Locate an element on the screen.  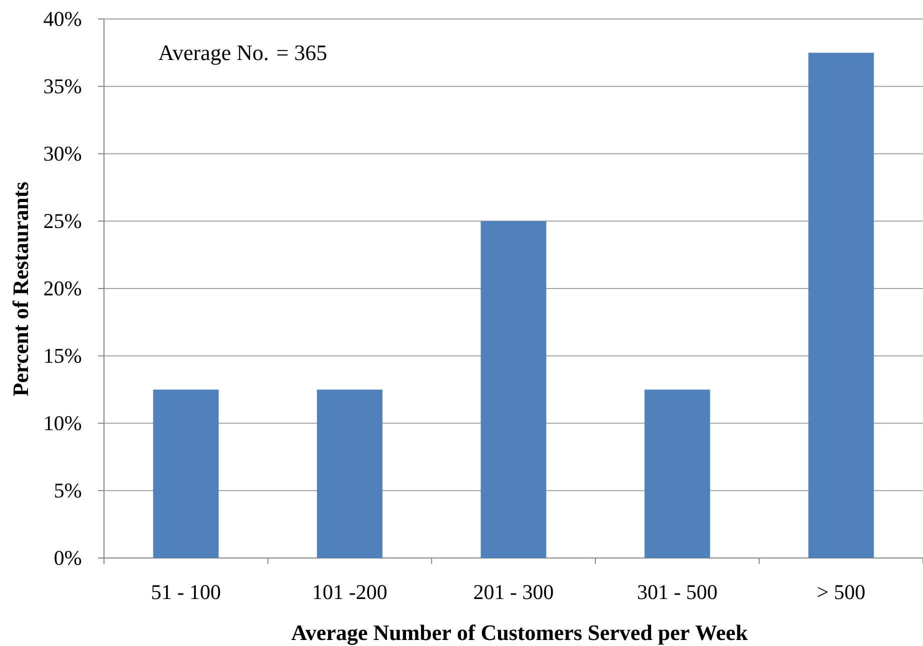
y-tick-label: 30% is located at coordinates (63, 153).